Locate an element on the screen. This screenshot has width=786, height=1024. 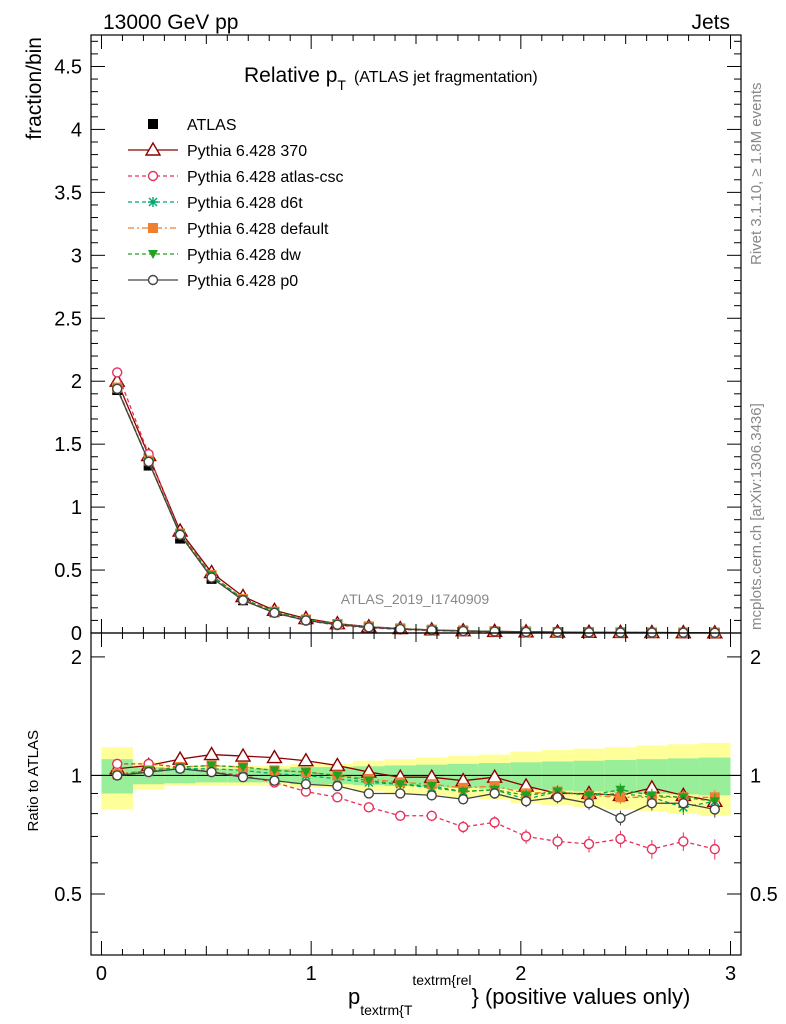
y-tick-label: 0 is located at coordinates (76, 634).